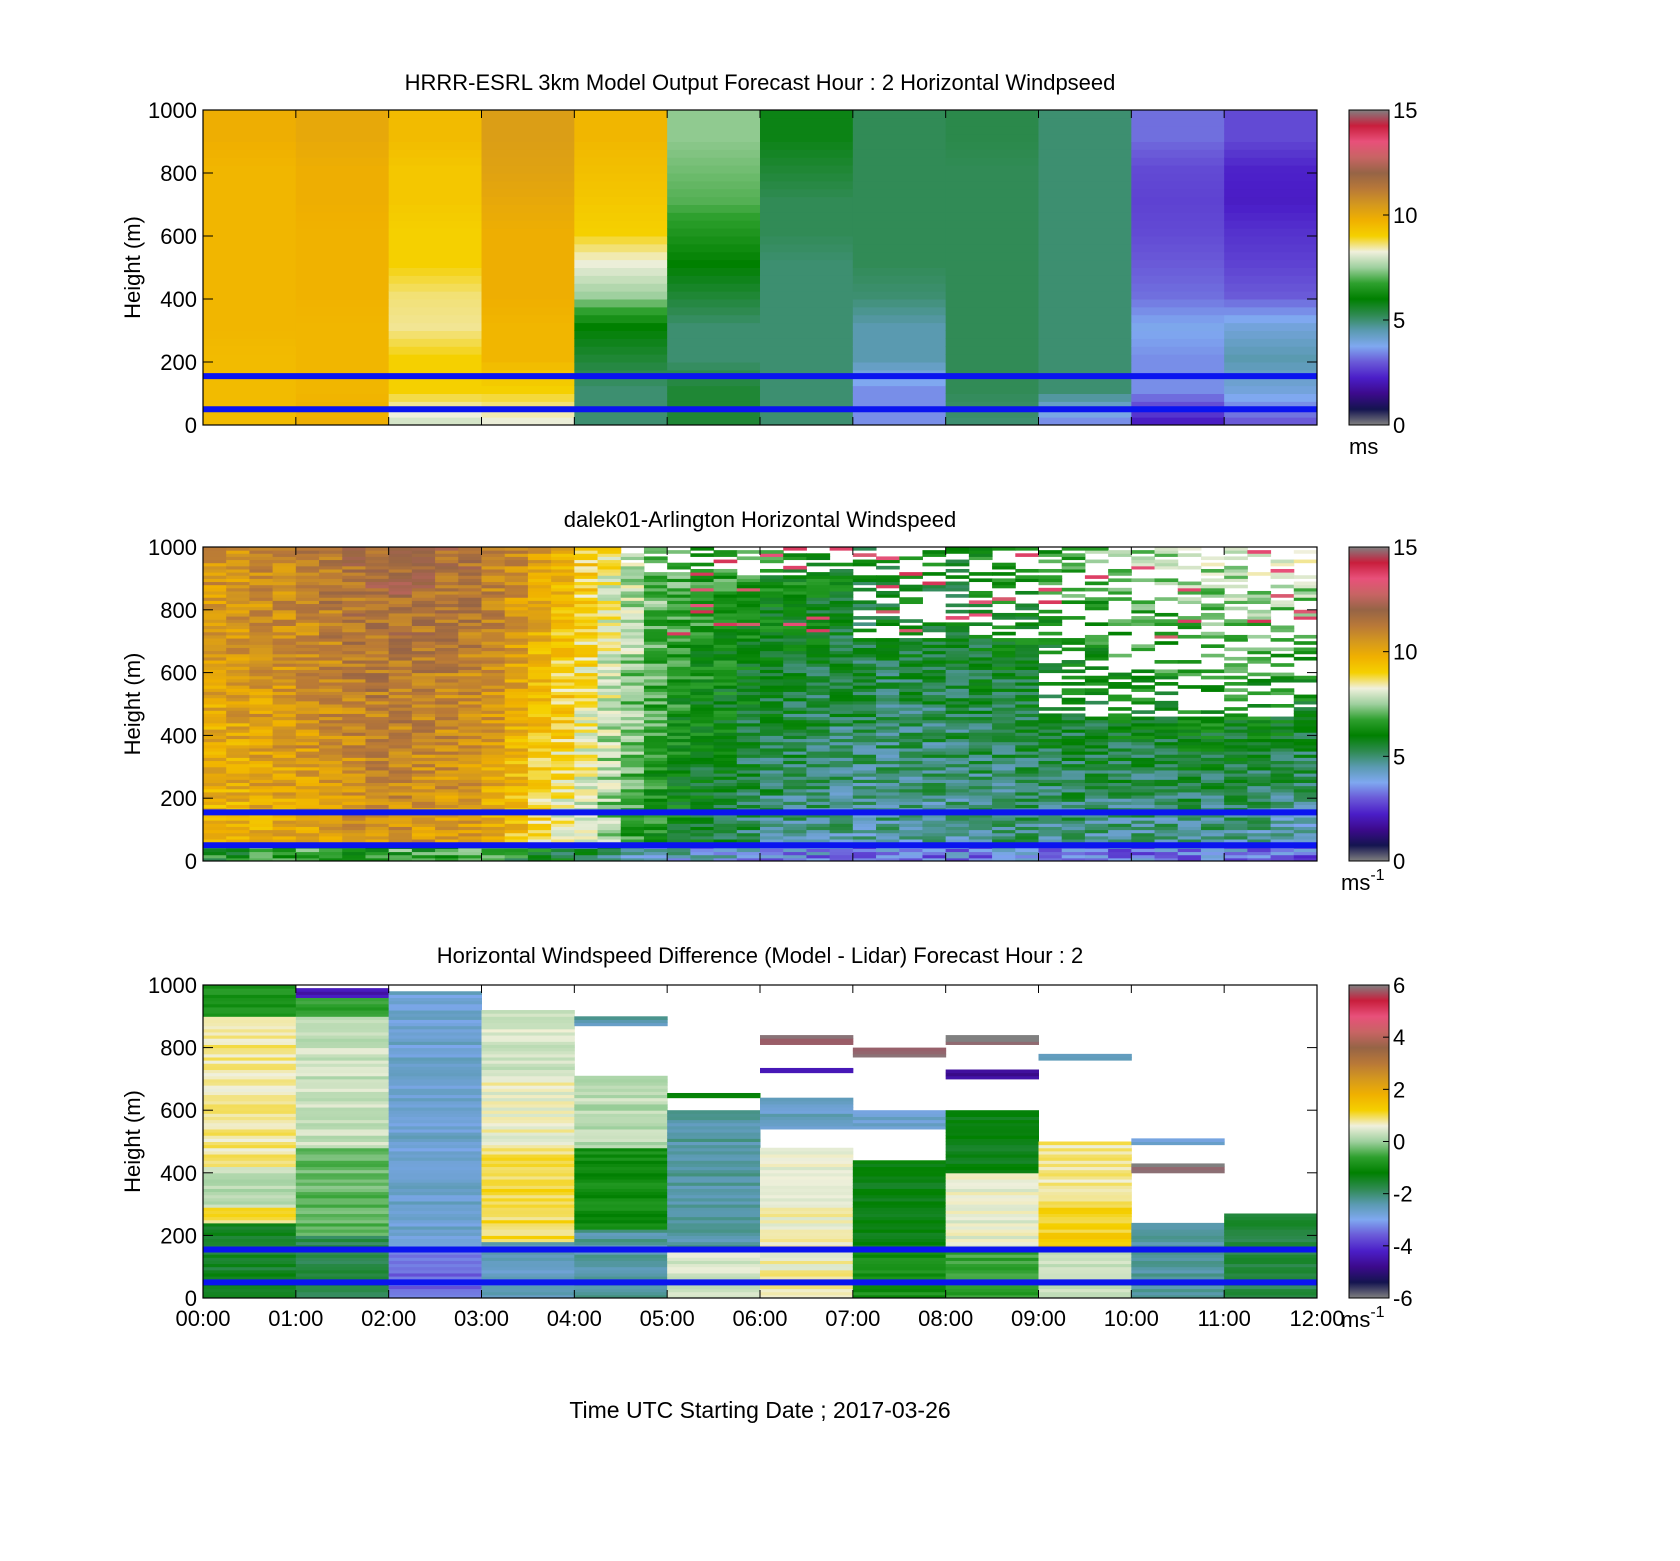 This screenshot has width=1680, height=1561. I want to click on y-axis-label: Height (m), so click(132, 704).